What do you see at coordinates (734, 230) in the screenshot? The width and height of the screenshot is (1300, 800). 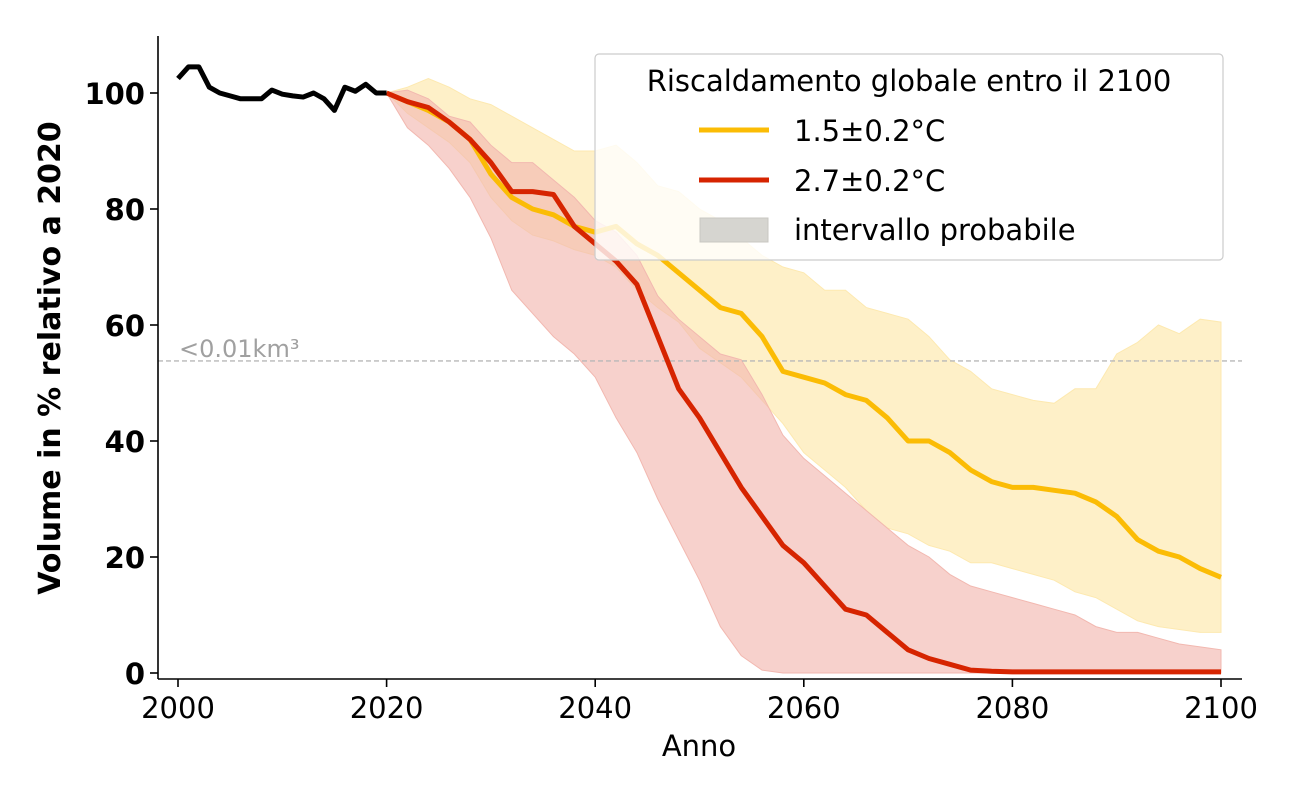 I see `legend-swatch-likely-range` at bounding box center [734, 230].